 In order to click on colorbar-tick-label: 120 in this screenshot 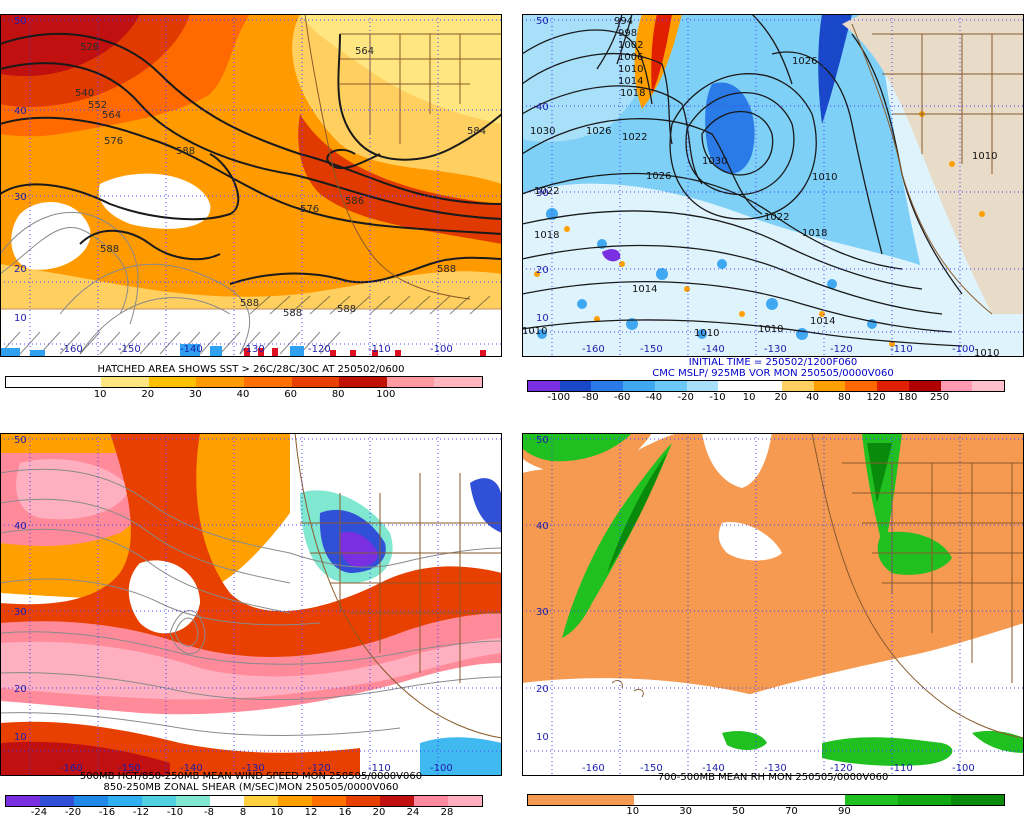, I will do `click(876, 397)`.